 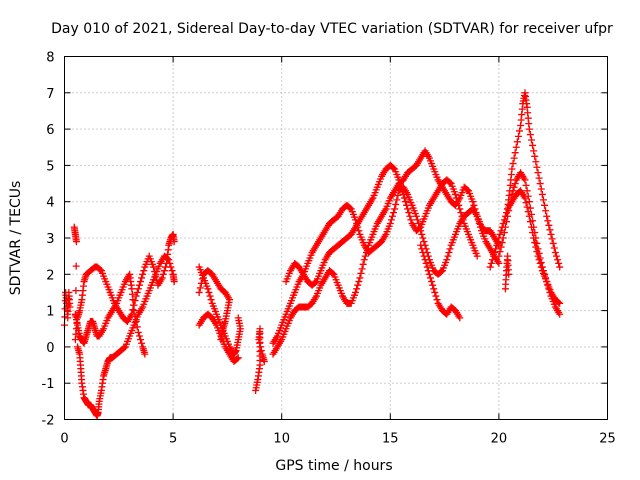 What do you see at coordinates (50, 130) in the screenshot?
I see `y-tick-label: 6` at bounding box center [50, 130].